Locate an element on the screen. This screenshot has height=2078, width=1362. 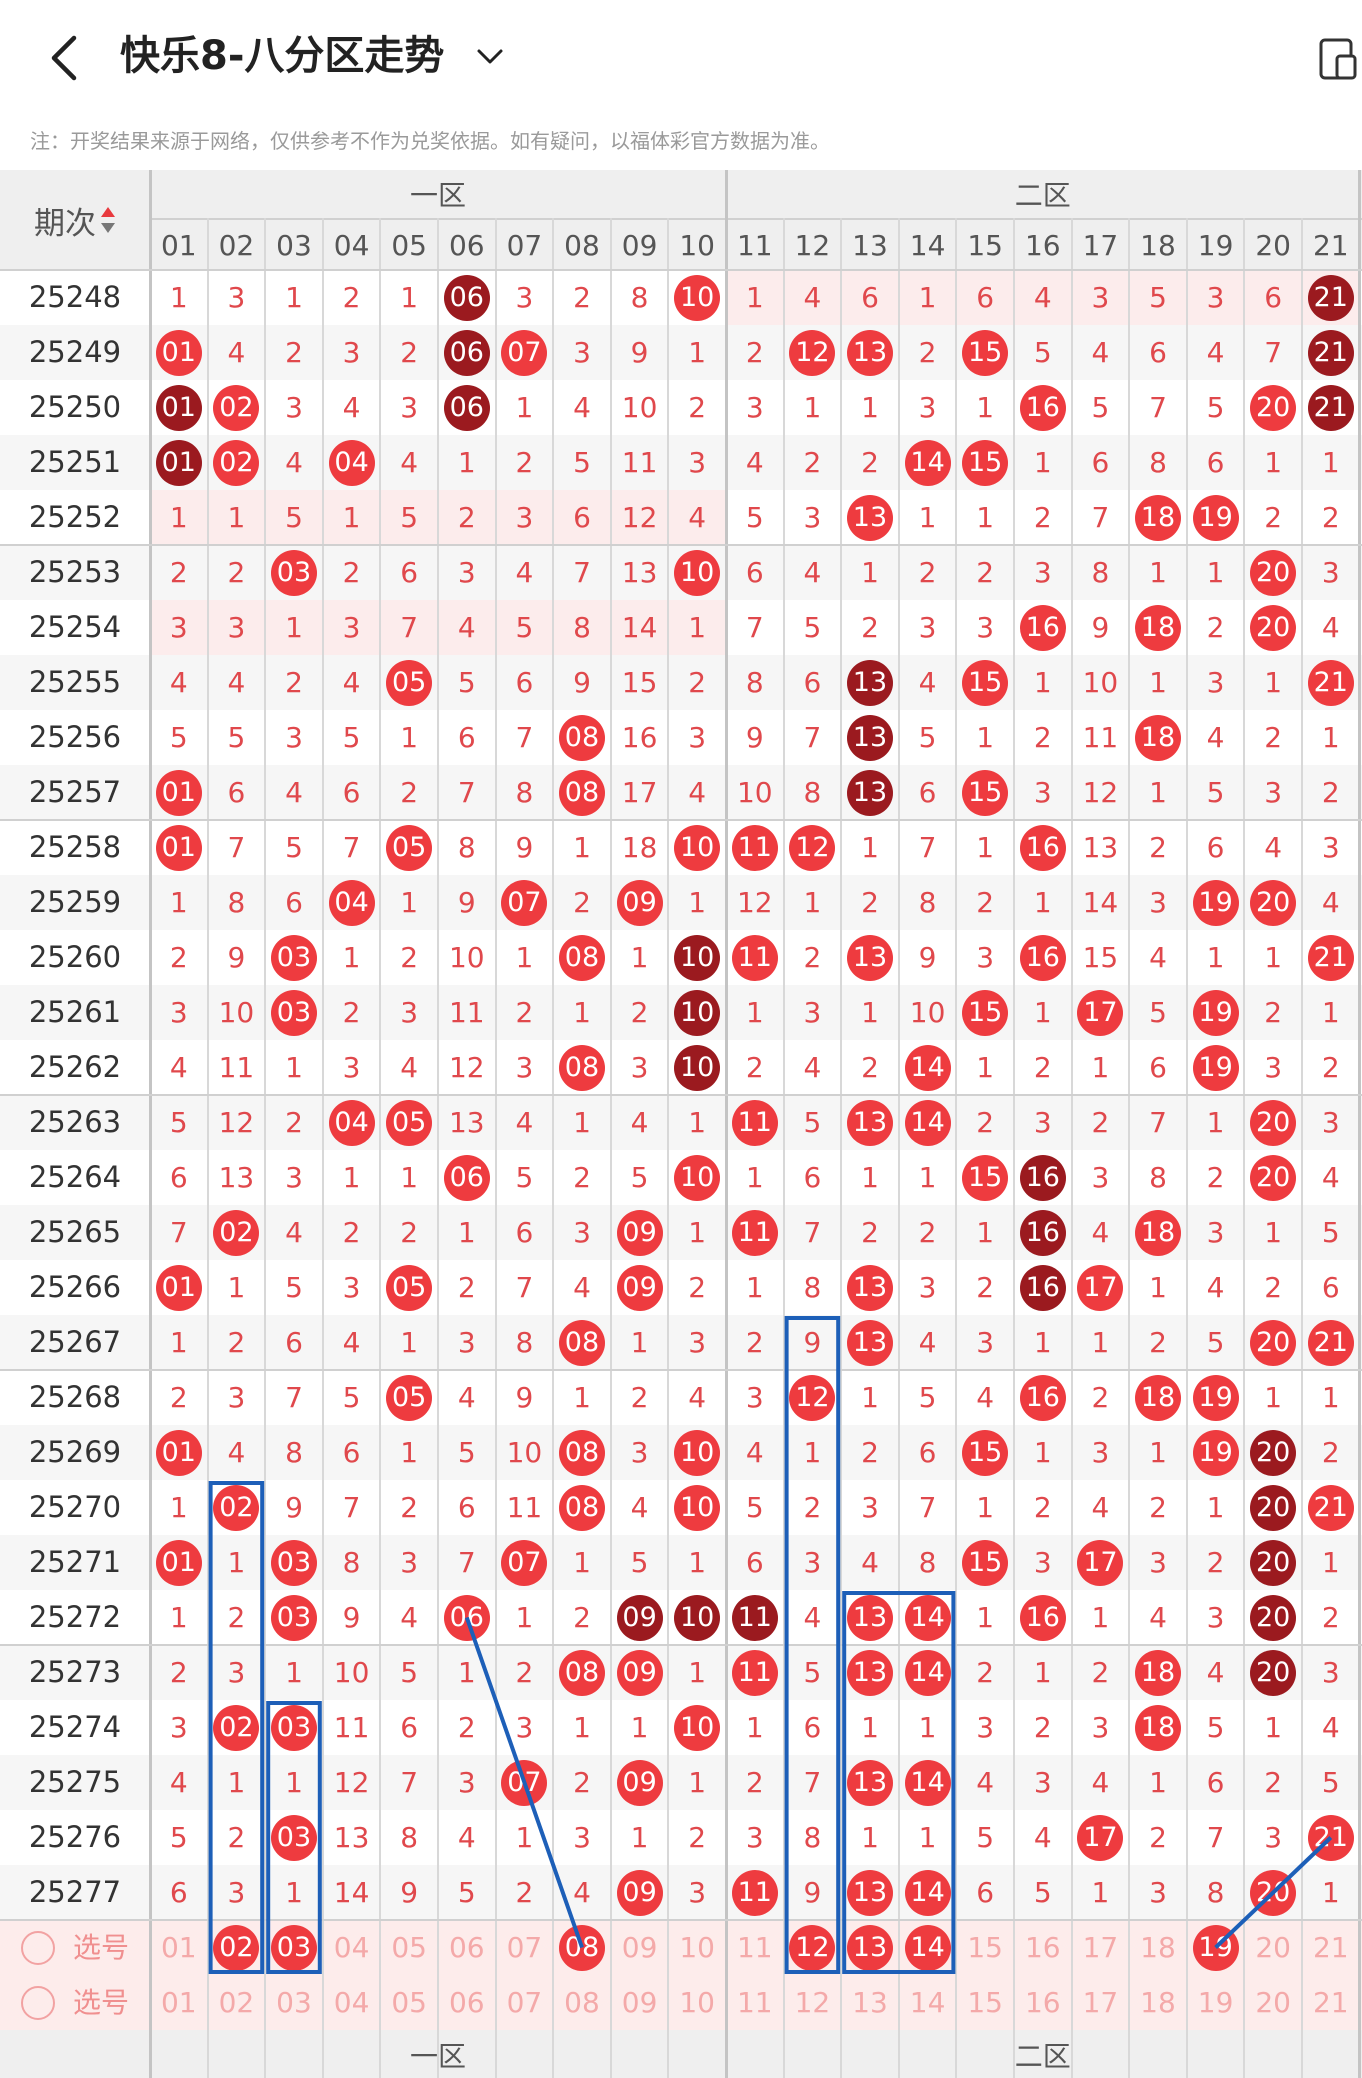
selectable-number: 02 is located at coordinates (236, 2002).